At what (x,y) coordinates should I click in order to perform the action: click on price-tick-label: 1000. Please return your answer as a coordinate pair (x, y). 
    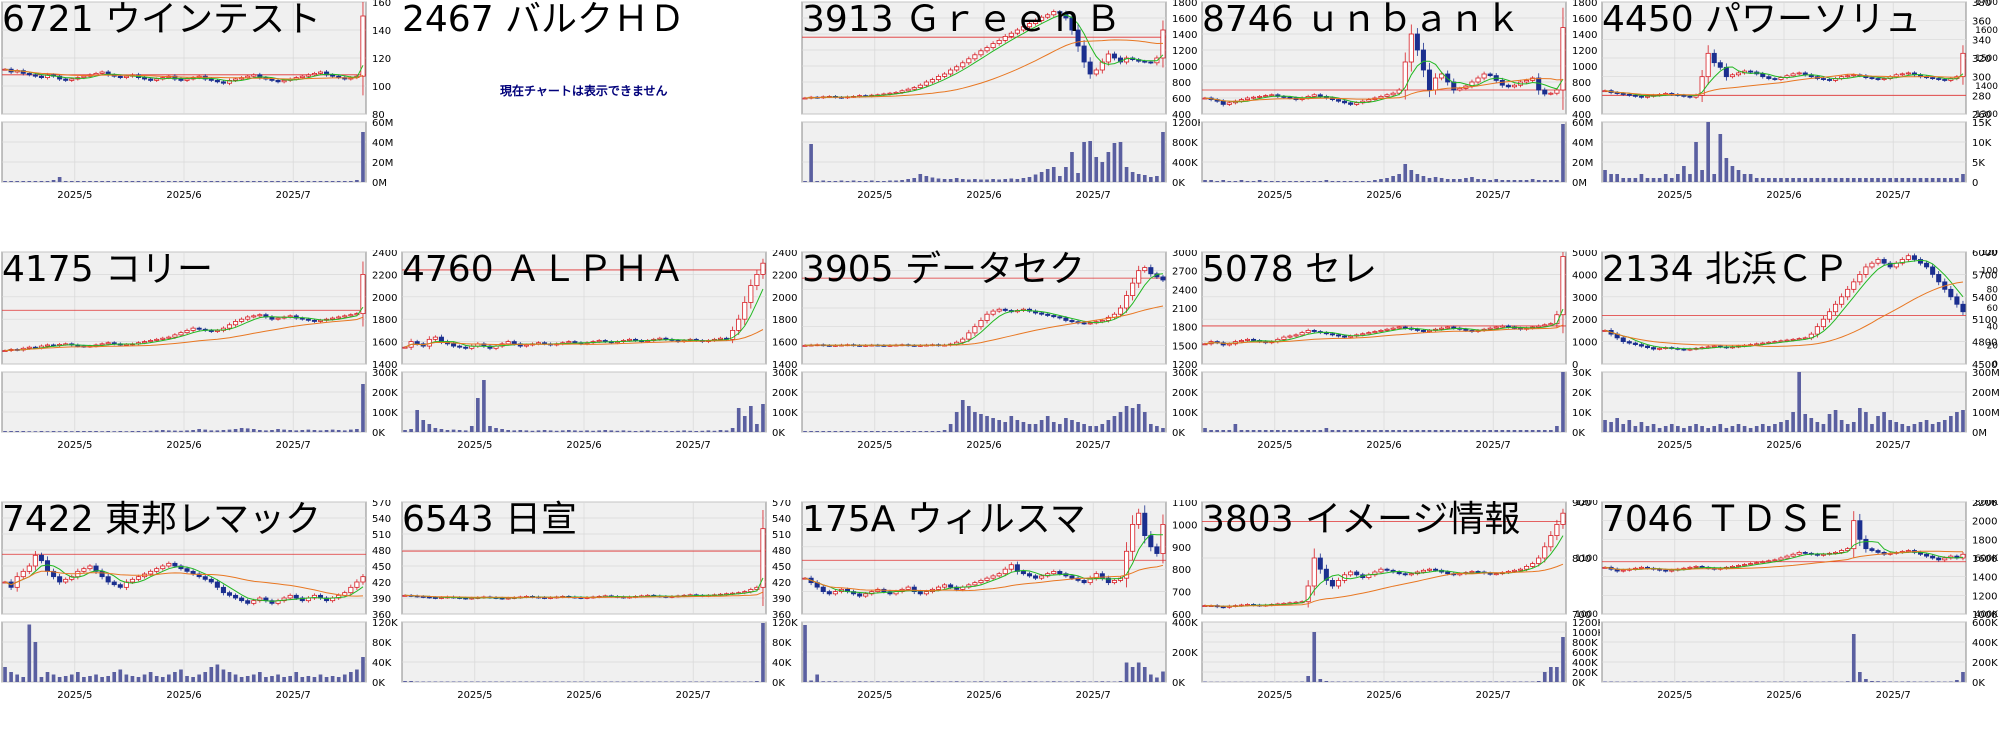
    Looking at the image, I should click on (1584, 67).